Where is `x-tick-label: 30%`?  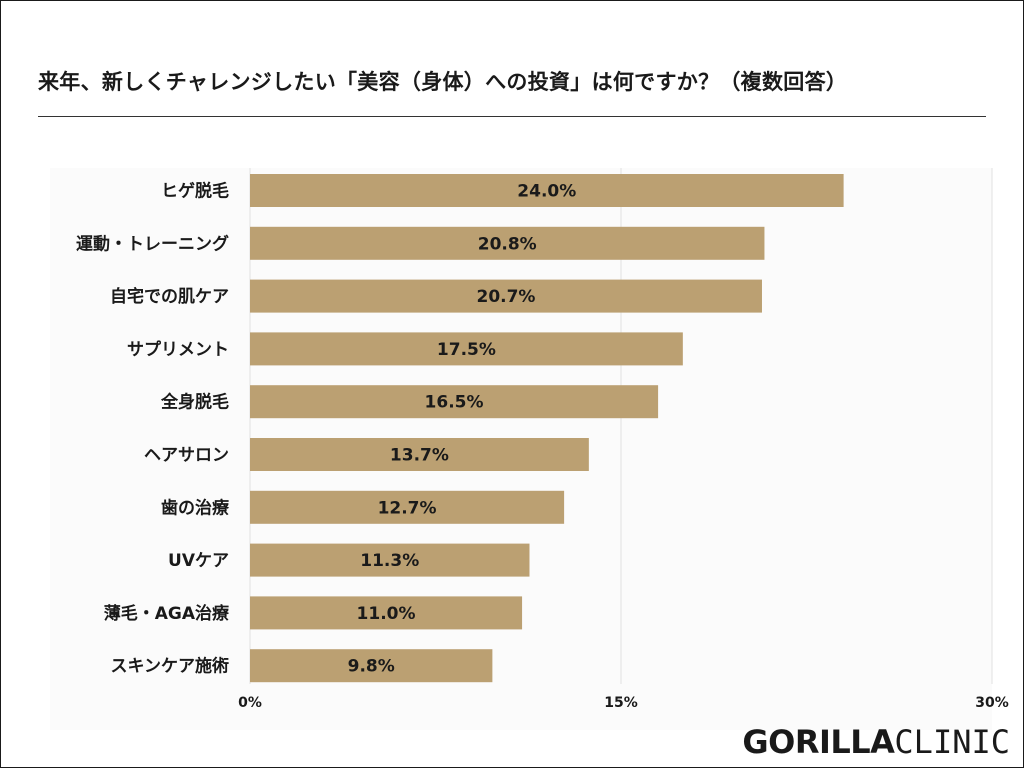
x-tick-label: 30% is located at coordinates (992, 703).